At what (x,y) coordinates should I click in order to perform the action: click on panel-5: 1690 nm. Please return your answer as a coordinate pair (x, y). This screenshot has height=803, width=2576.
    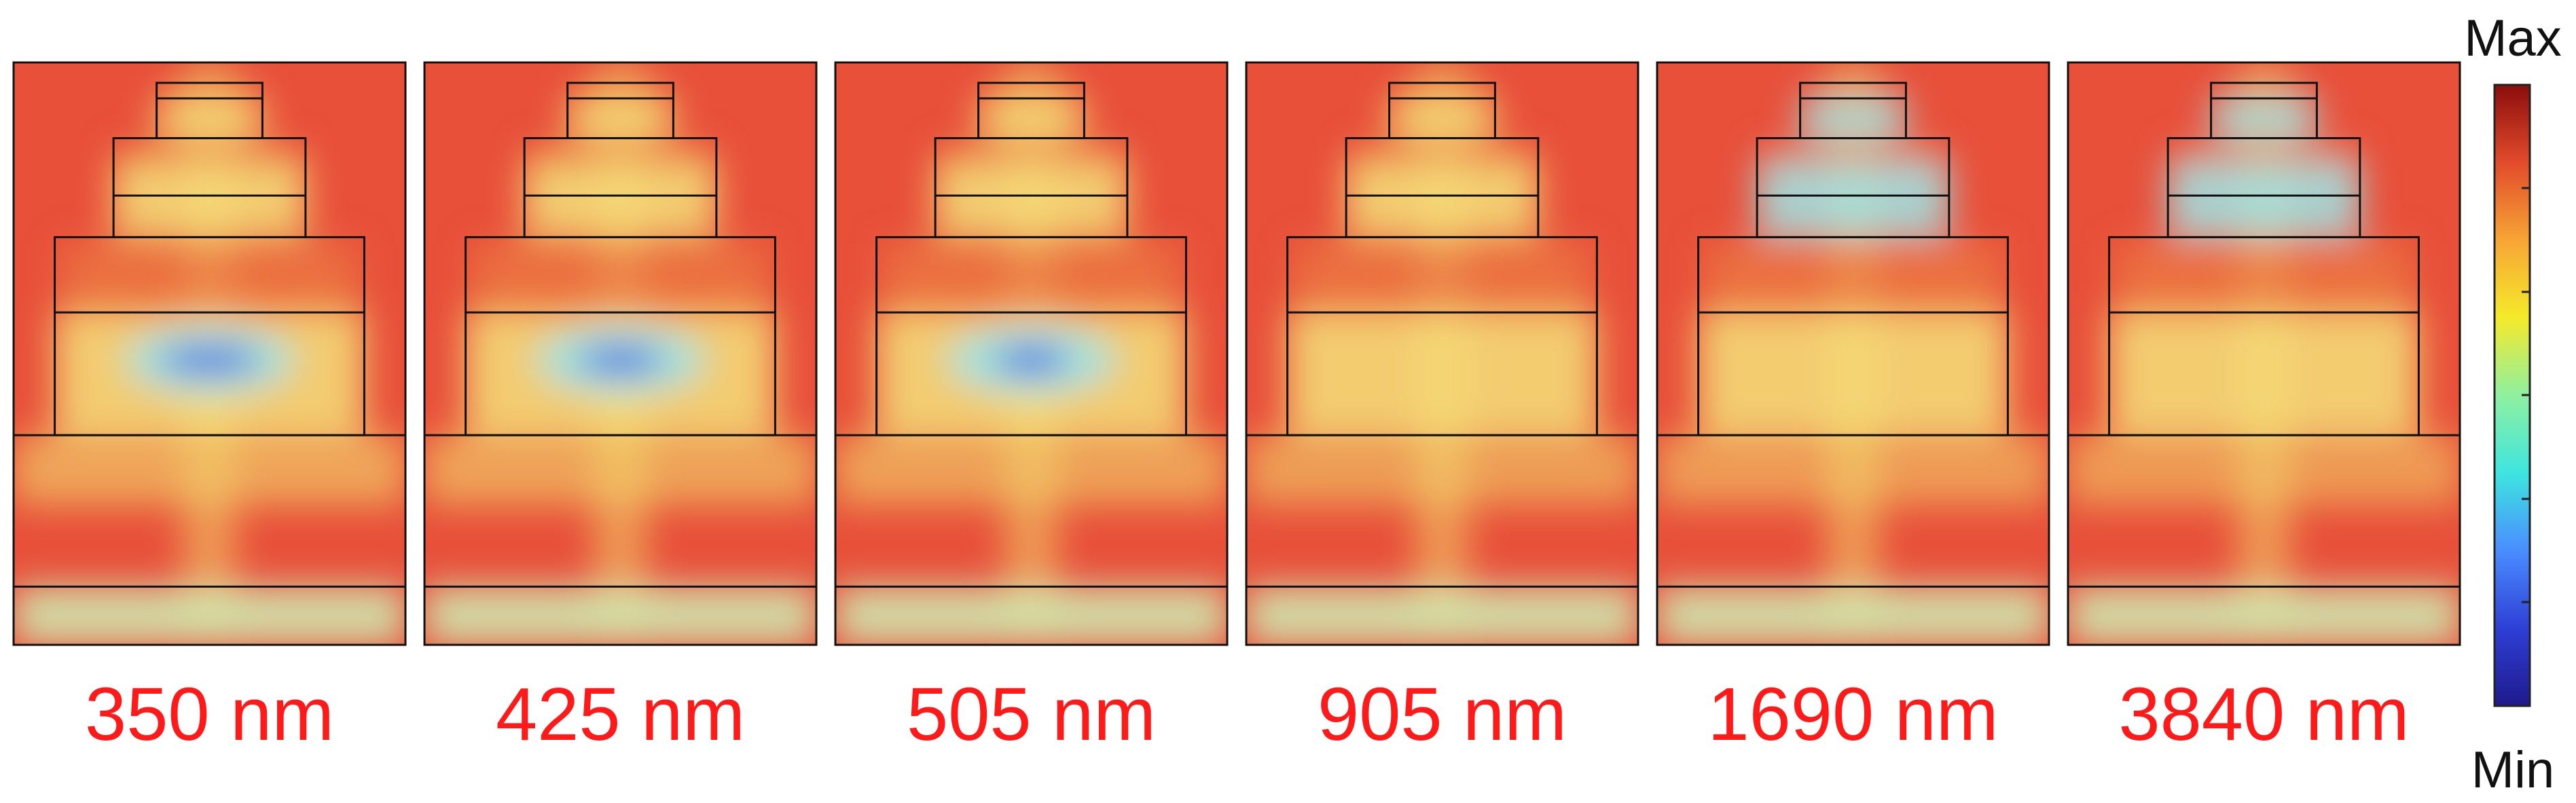
    Looking at the image, I should click on (1853, 408).